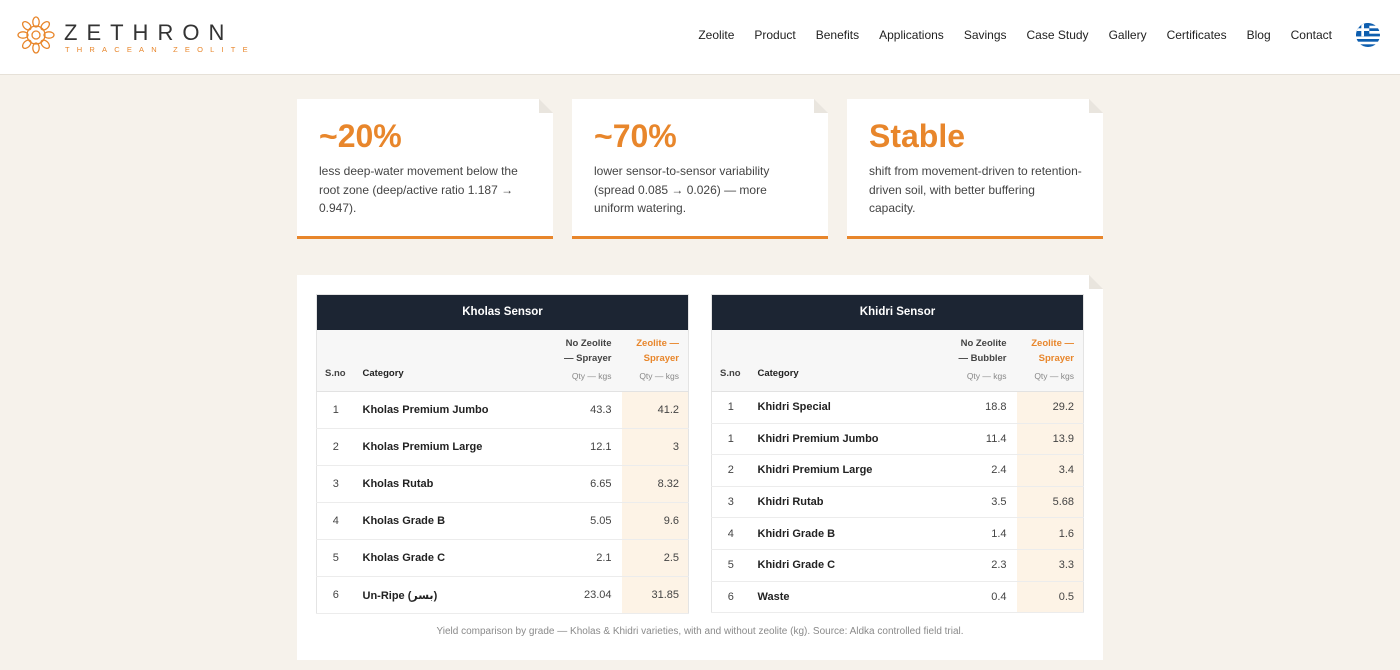 The image size is (1400, 670). What do you see at coordinates (1196, 35) in the screenshot?
I see `nav-link: Certificates` at bounding box center [1196, 35].